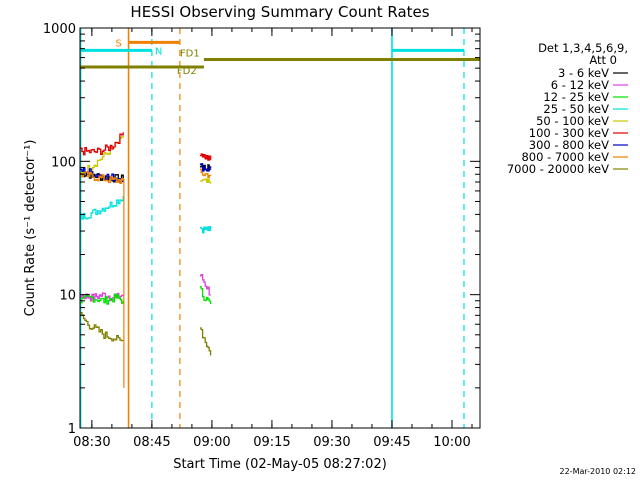  What do you see at coordinates (72, 429) in the screenshot?
I see `y-tick-label-0: 1` at bounding box center [72, 429].